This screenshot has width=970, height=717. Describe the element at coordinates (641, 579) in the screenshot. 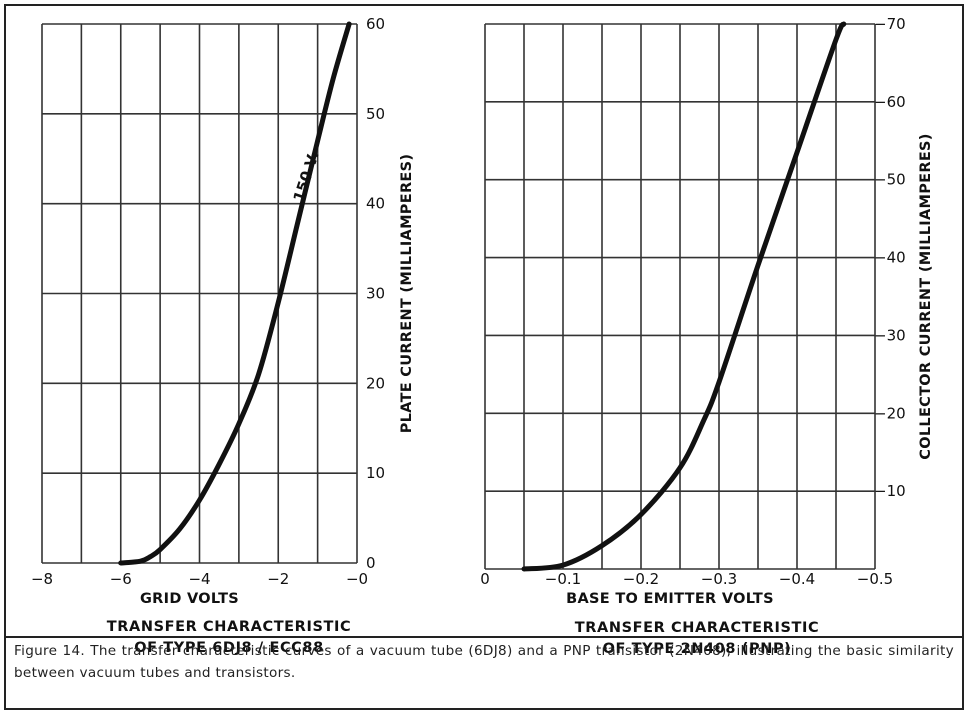

I see `x-tick-label: −0.2` at that location.